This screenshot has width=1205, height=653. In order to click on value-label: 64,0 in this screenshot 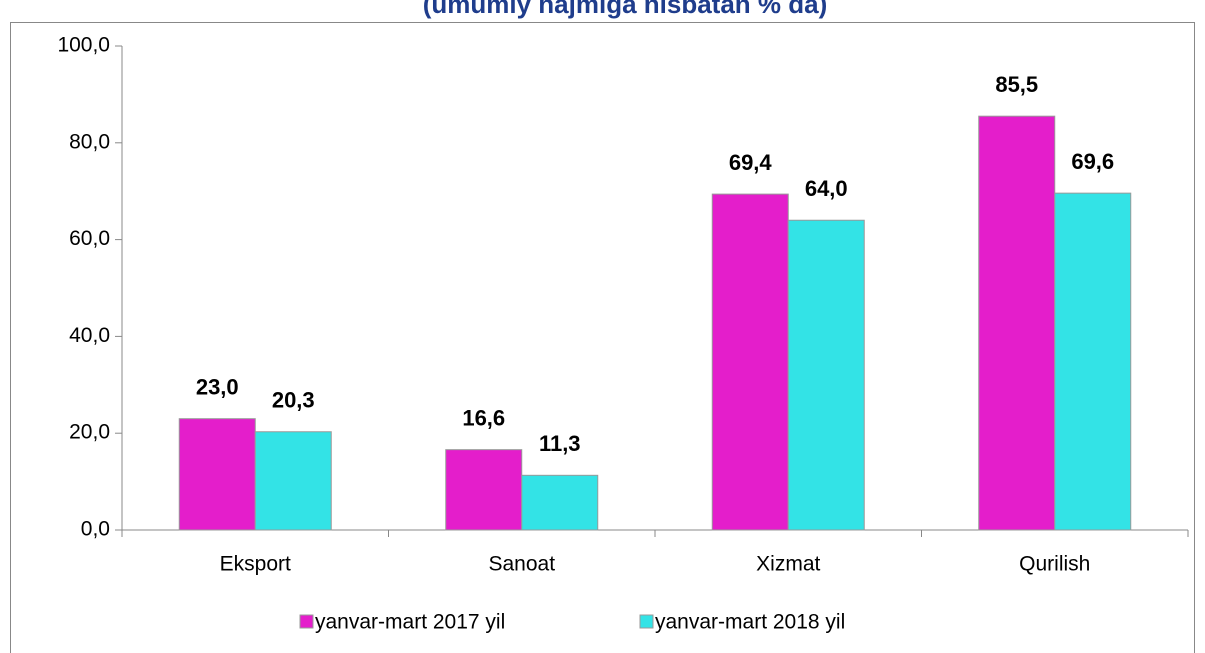, I will do `click(826, 188)`.